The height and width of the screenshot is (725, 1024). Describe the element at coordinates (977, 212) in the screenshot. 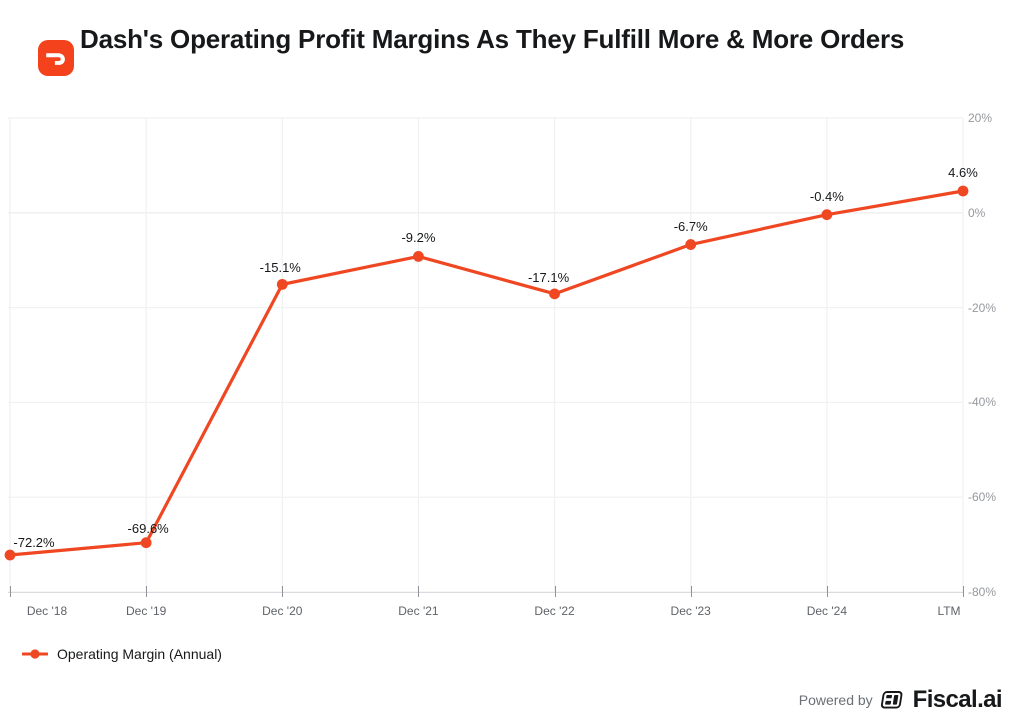

I see `y-axis-tick-label: 0%` at that location.